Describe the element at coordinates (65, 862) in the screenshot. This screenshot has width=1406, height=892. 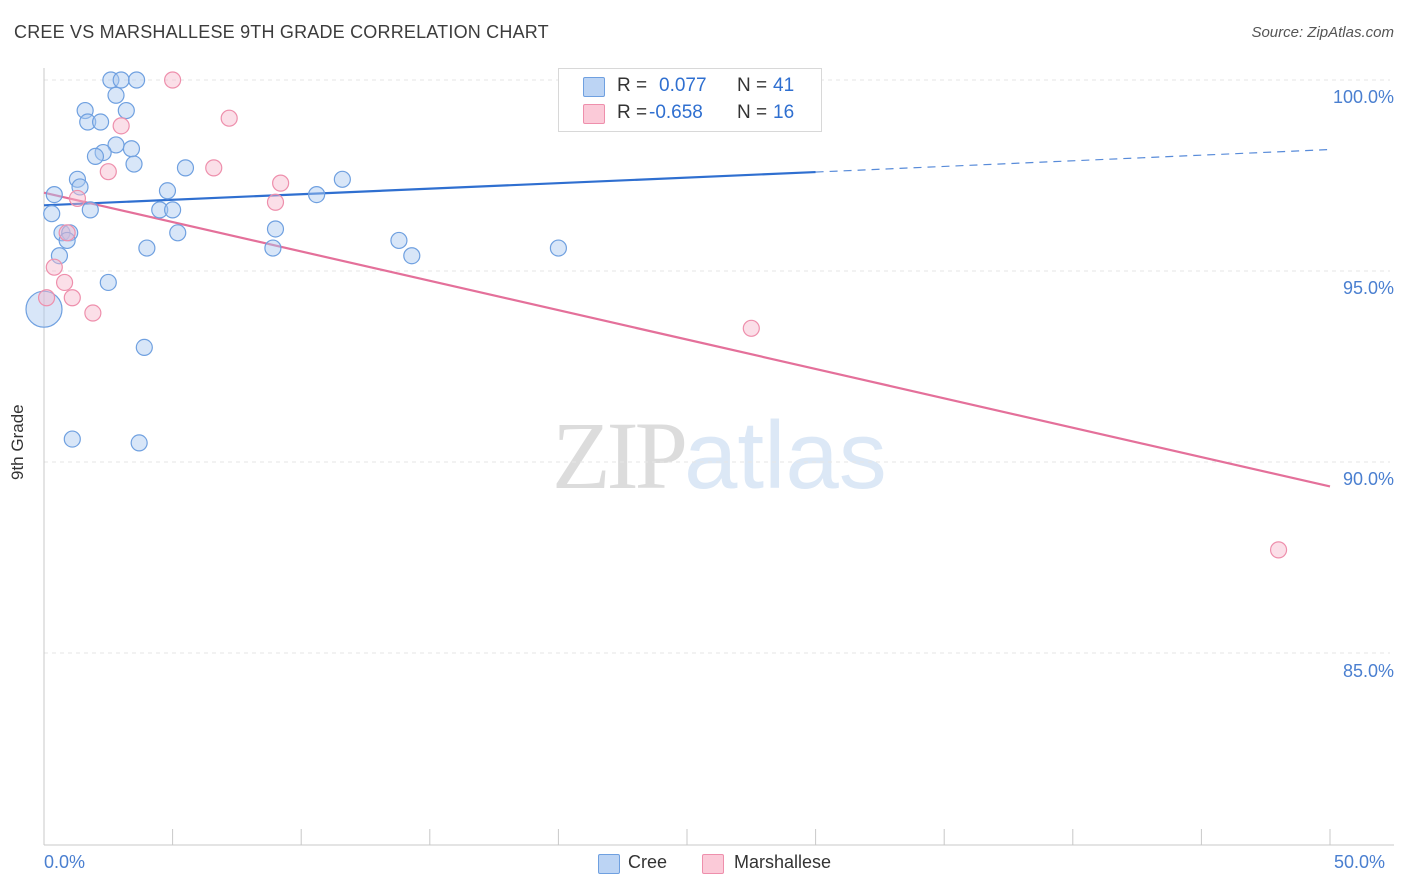
I see `x-tick-label-min: 0.0%` at that location.